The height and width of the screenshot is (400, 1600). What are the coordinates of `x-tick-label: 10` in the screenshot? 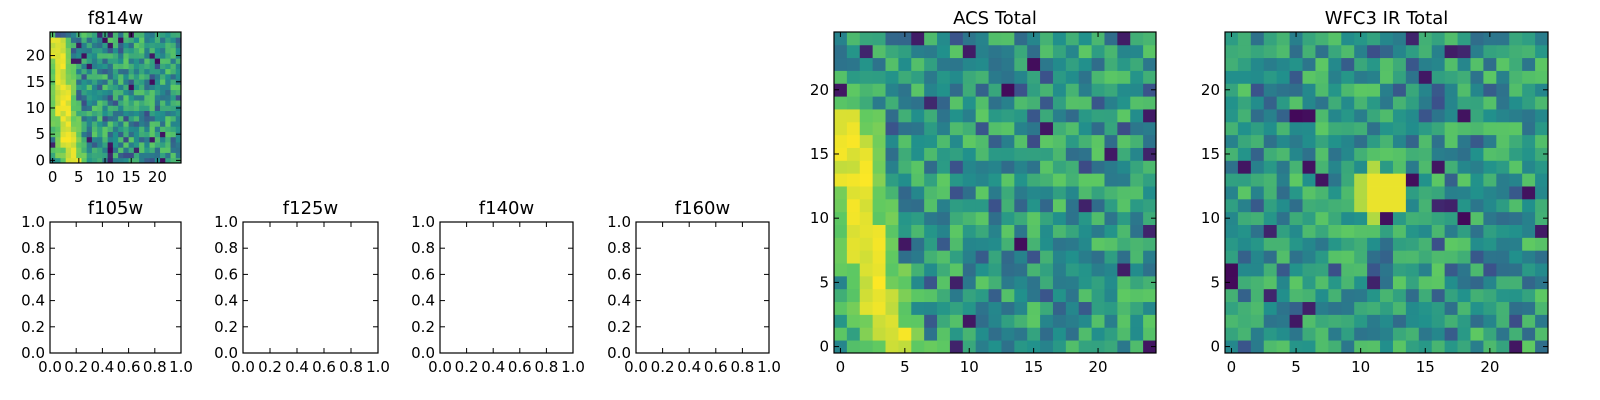 It's located at (104, 177).